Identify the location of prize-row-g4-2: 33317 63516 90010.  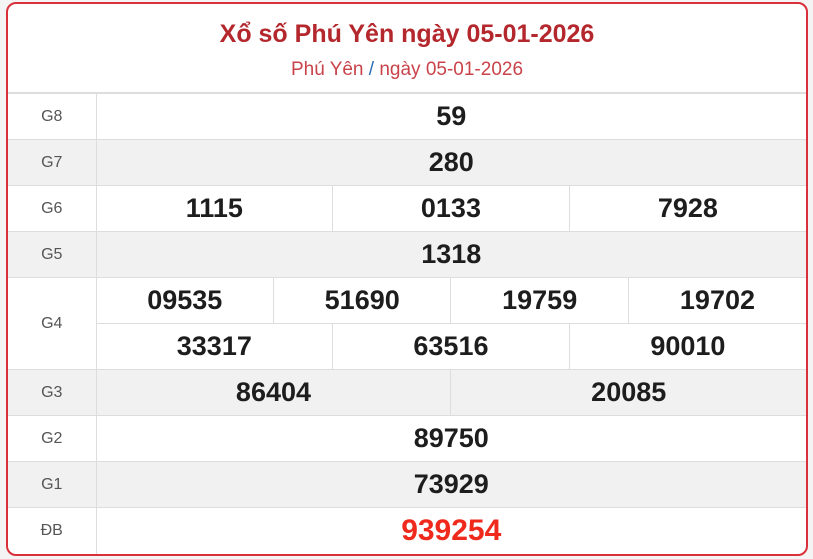
(407, 346).